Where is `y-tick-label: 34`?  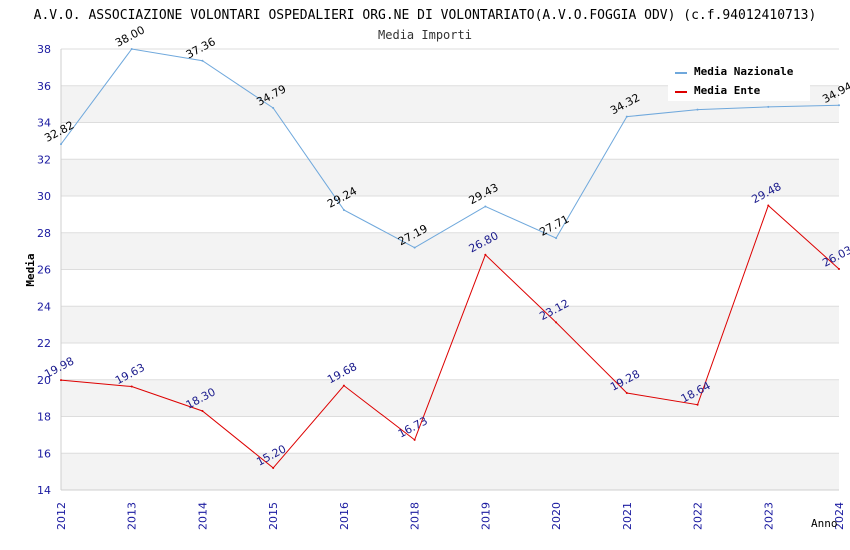
y-tick-label: 34 is located at coordinates (44, 123).